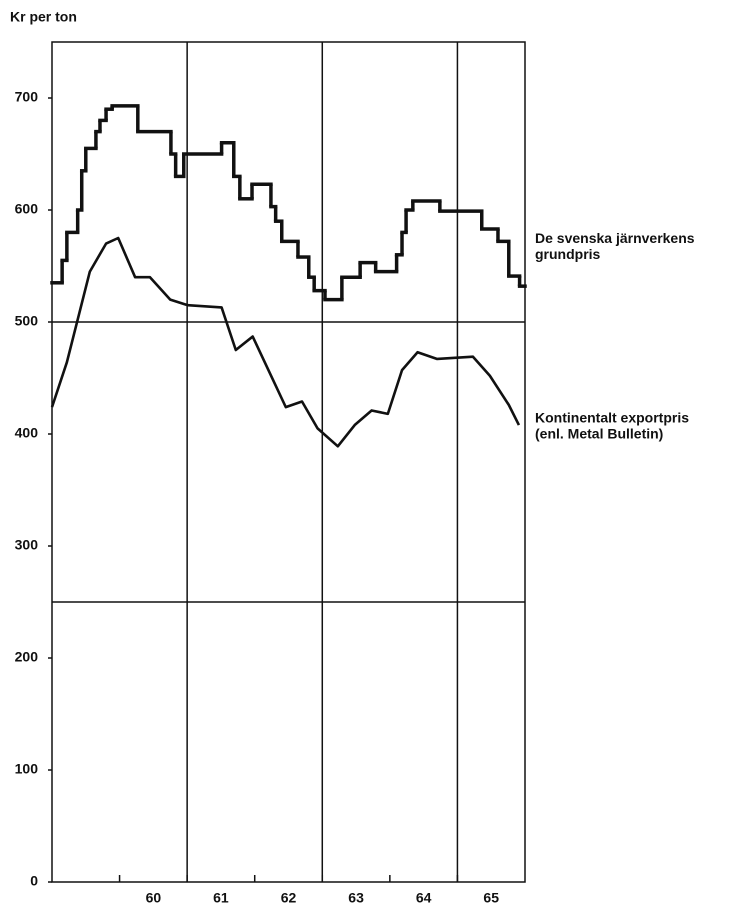 The width and height of the screenshot is (732, 908). I want to click on x-tick-label: 61, so click(221, 898).